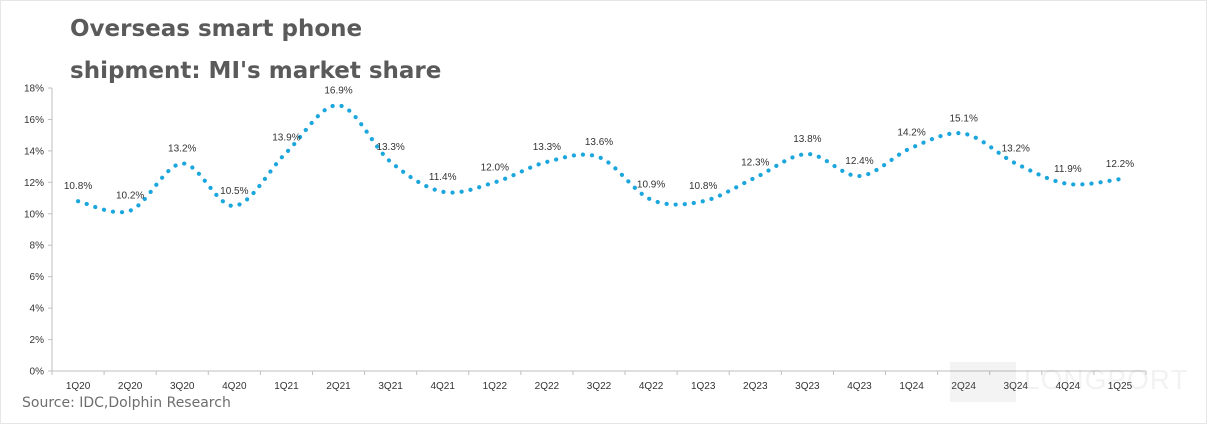 Image resolution: width=1207 pixels, height=424 pixels. Describe the element at coordinates (911, 133) in the screenshot. I see `data-label: 14.2%` at that location.